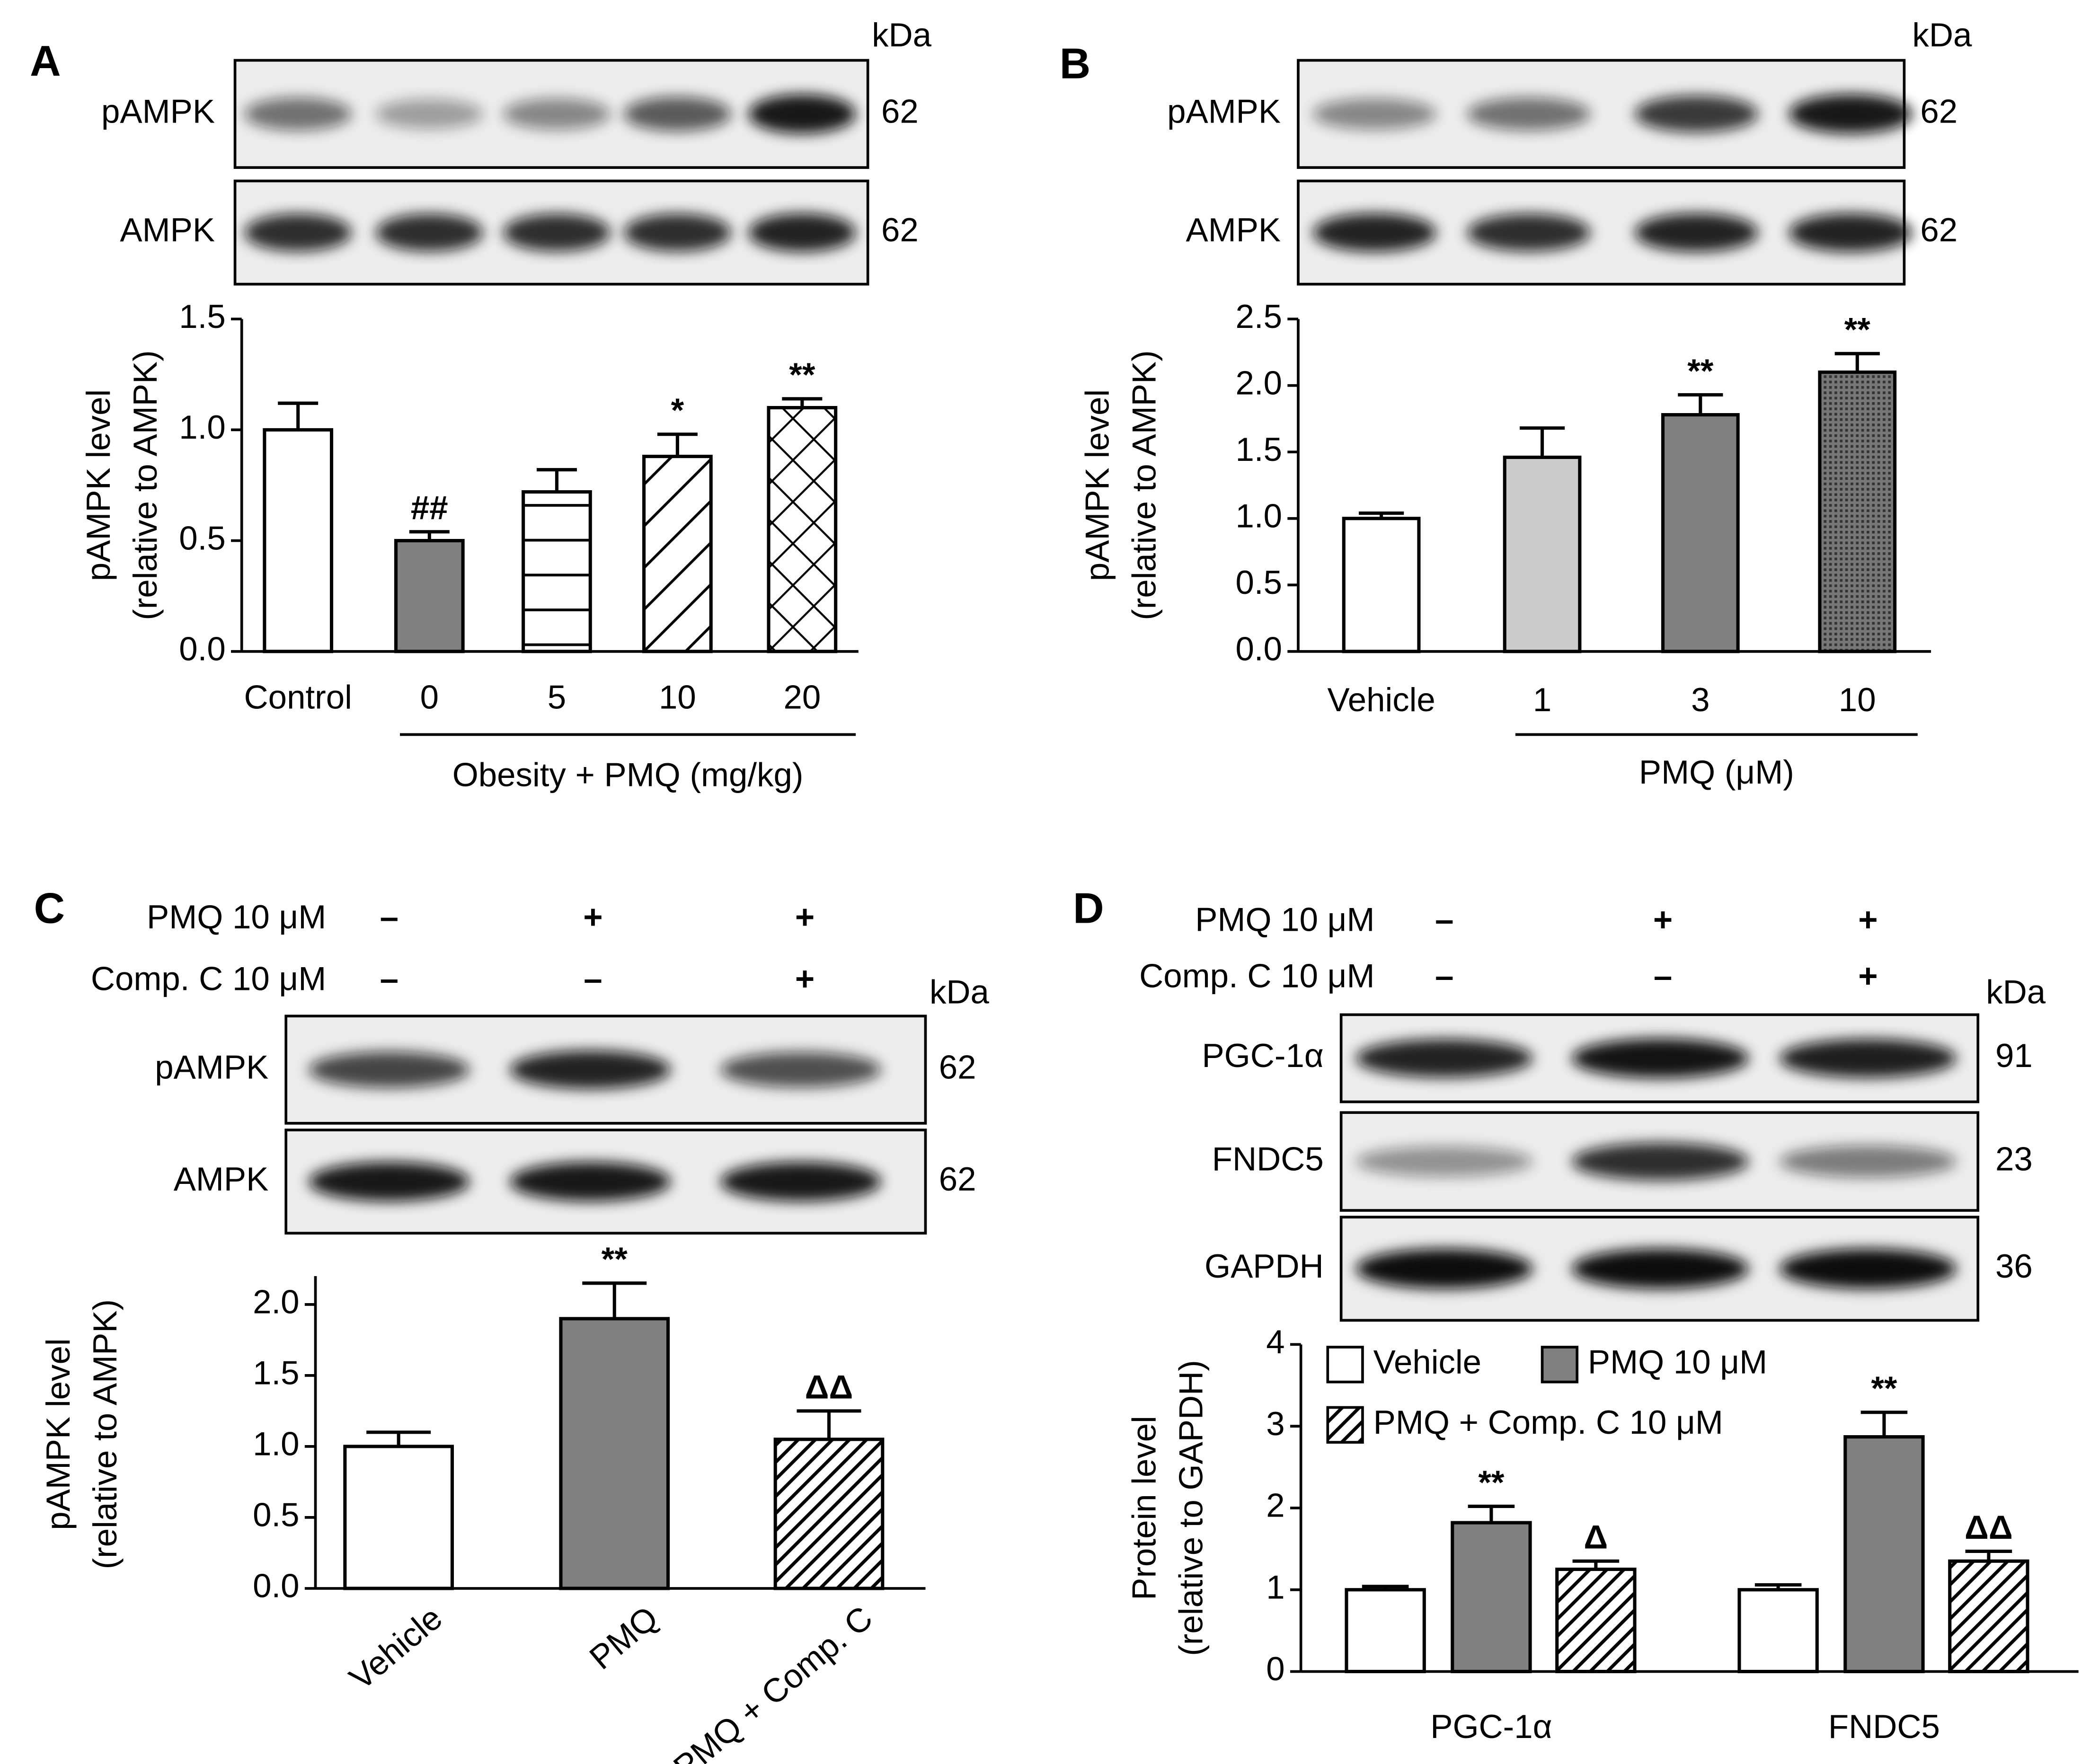 This screenshot has width=2099, height=1764. I want to click on x-tick-label: 0, so click(429, 697).